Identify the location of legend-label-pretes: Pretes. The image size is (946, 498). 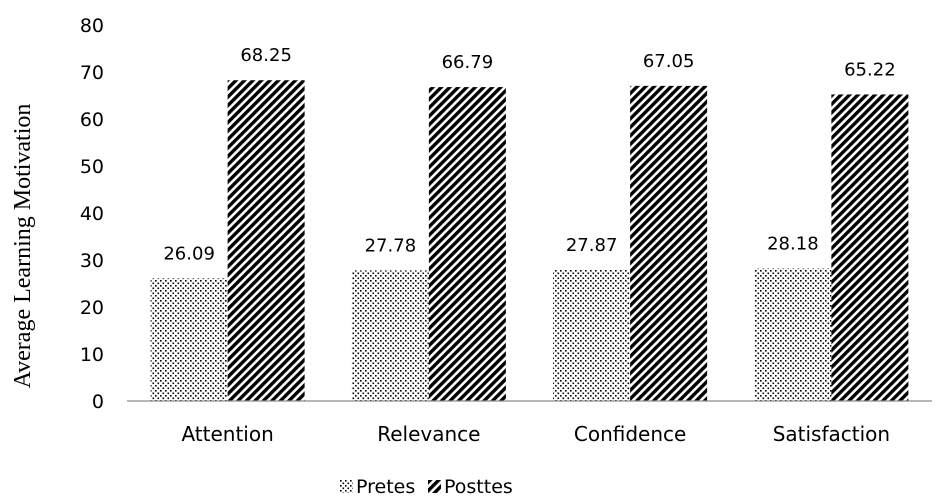
(385, 487).